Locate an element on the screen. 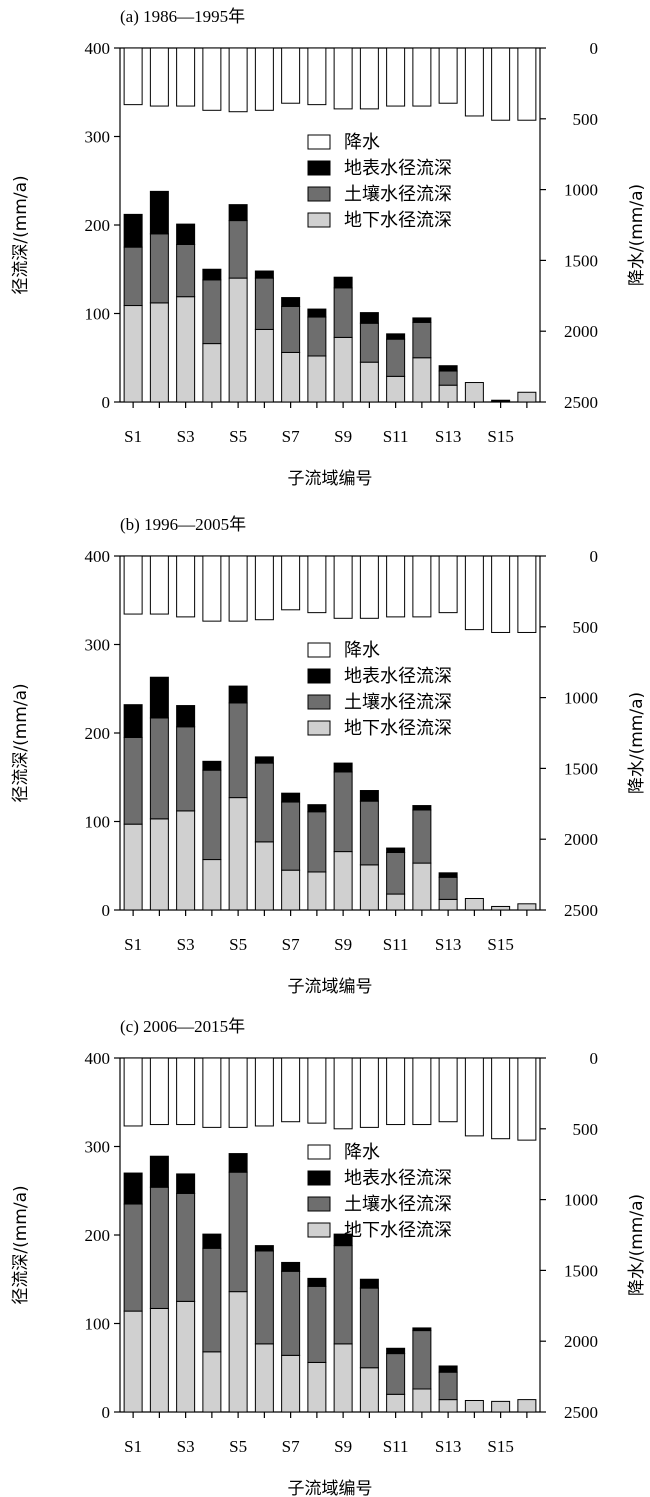 This screenshot has width=650, height=1497. y2-tick-label: 2000 is located at coordinates (581, 1341).